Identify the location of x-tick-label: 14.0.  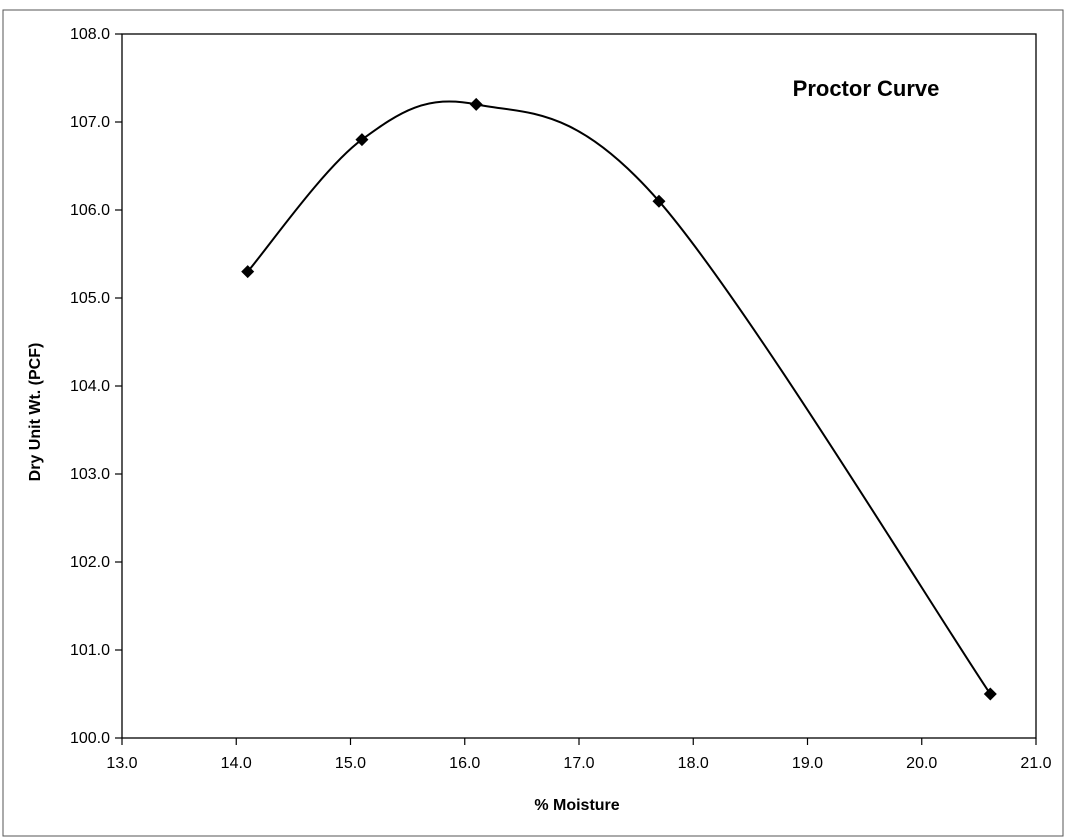
(236, 763).